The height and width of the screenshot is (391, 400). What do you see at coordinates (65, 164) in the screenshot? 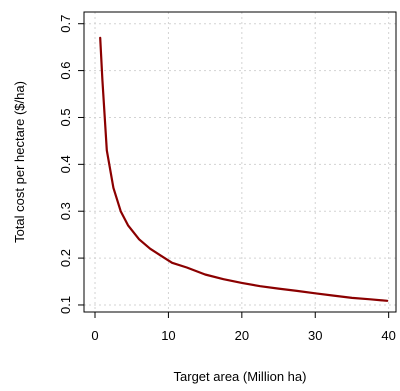
I see `y-tick-label: 0.4` at bounding box center [65, 164].